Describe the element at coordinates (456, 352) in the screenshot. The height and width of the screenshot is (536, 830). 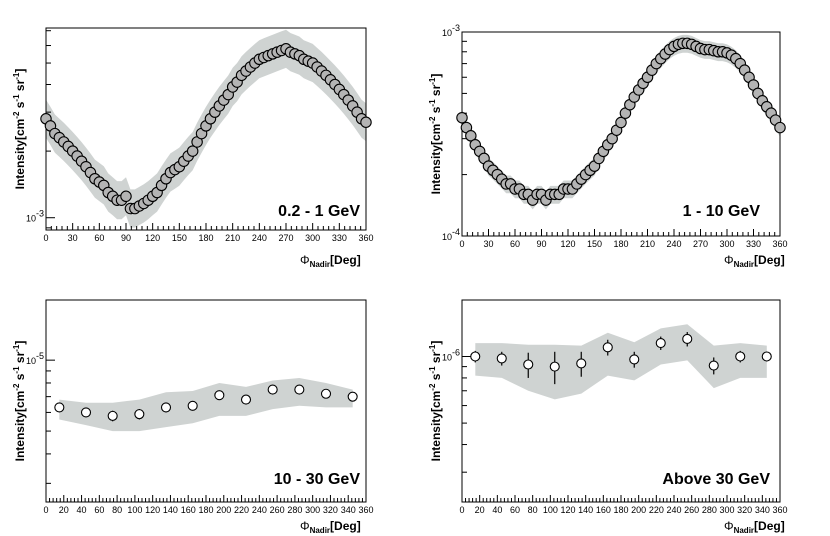
I see `y-tick-exponent: -6` at that location.